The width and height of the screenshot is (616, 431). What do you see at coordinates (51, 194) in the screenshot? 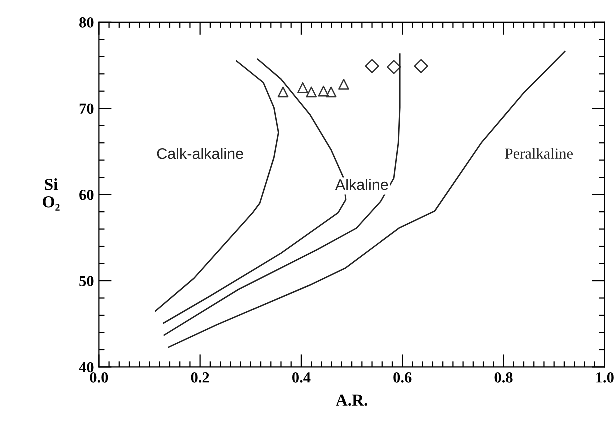
I see `y-axis-title: Si O₂` at bounding box center [51, 194].